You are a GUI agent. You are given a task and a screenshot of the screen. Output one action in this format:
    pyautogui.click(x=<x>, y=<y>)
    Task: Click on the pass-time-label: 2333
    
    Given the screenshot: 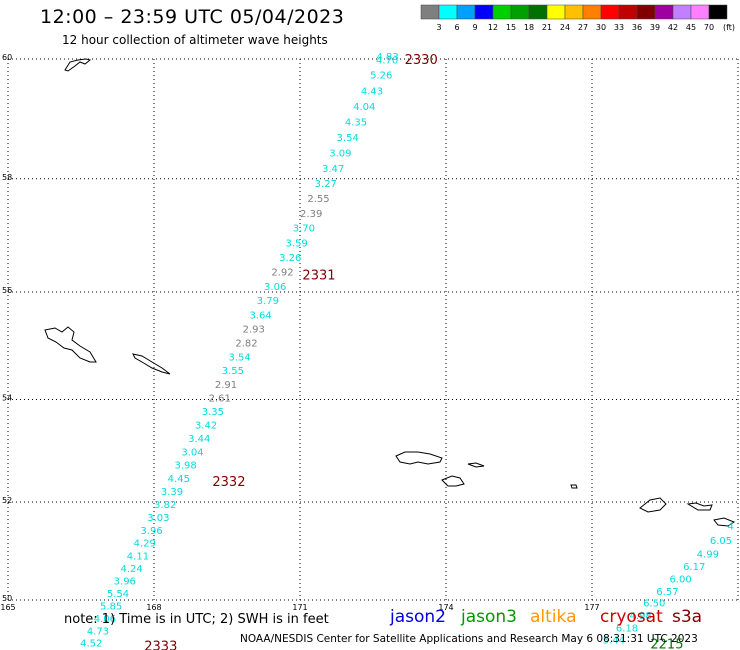 What is the action you would take?
    pyautogui.click(x=160, y=645)
    